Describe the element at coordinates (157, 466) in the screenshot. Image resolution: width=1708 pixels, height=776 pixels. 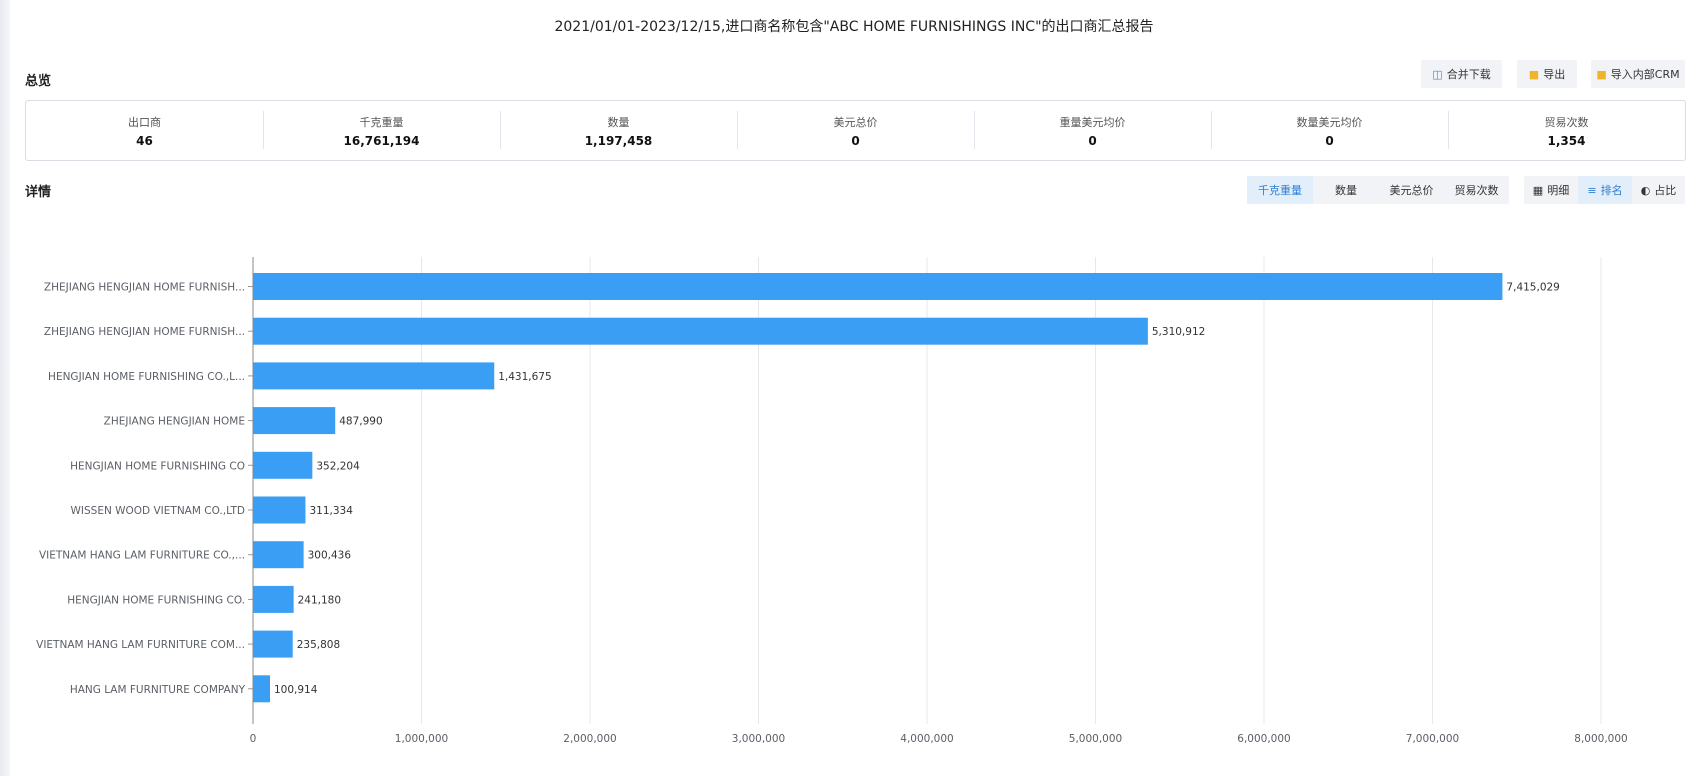
I see `category-label: HENGJIAN HOME FURNISHING CO` at that location.